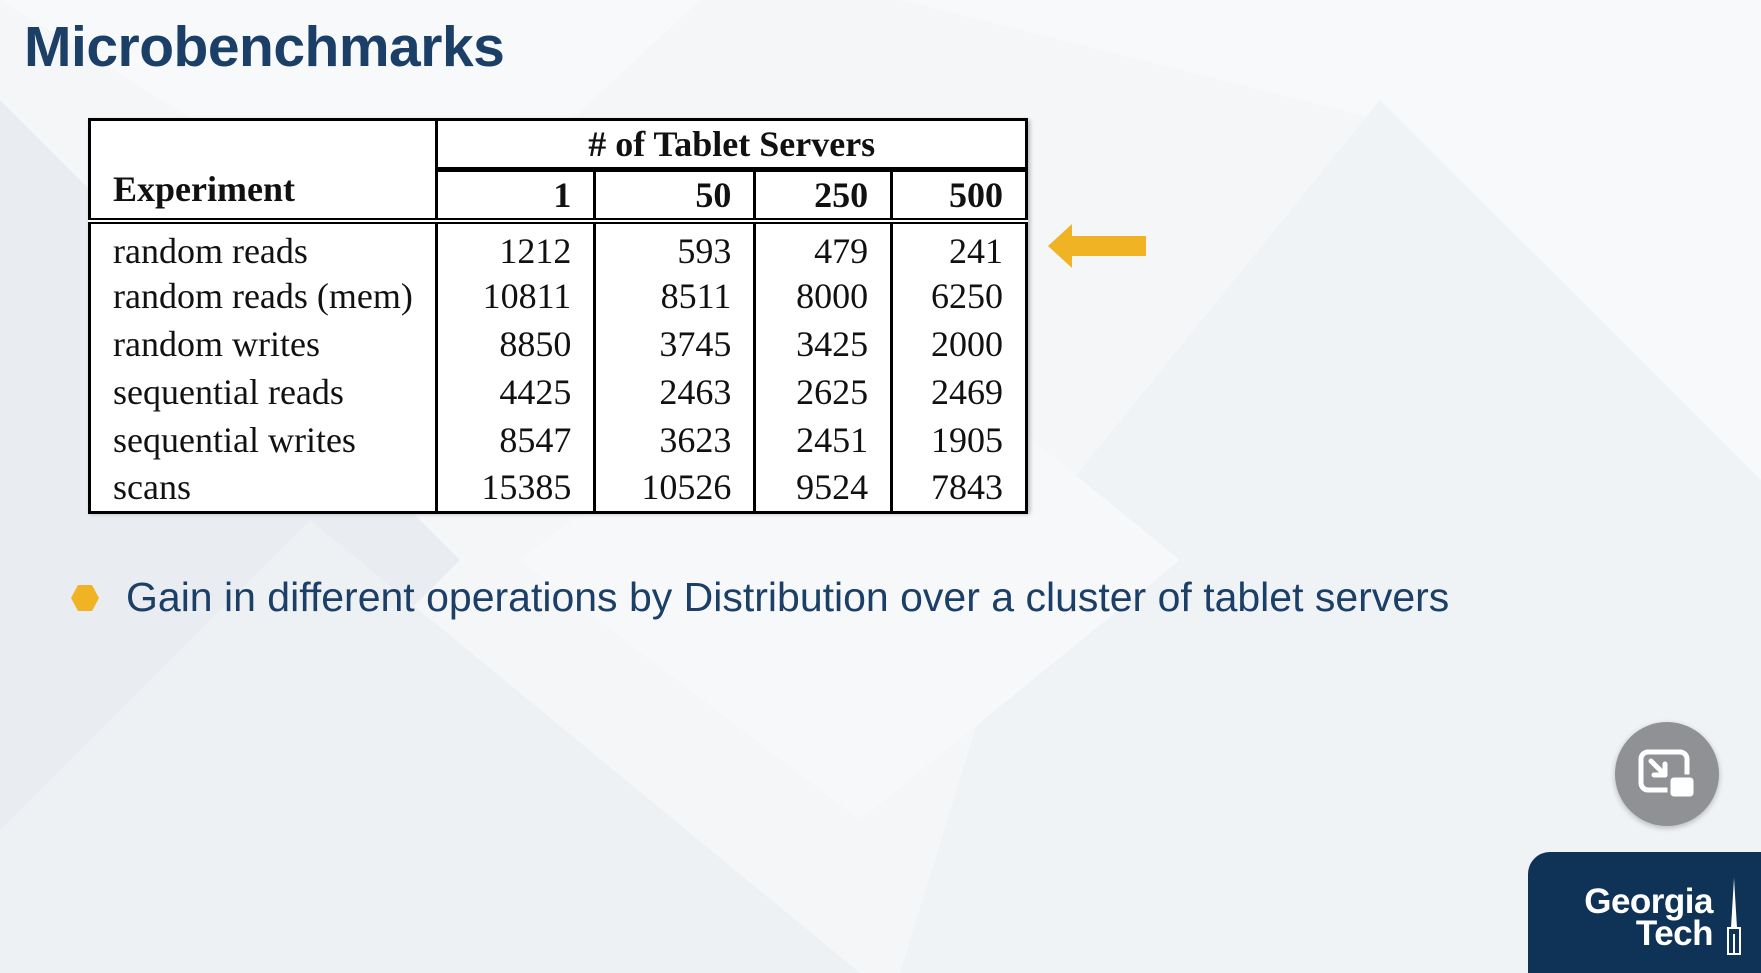 Image resolution: width=1761 pixels, height=973 pixels. What do you see at coordinates (1734, 916) in the screenshot?
I see `tech-tower-icon` at bounding box center [1734, 916].